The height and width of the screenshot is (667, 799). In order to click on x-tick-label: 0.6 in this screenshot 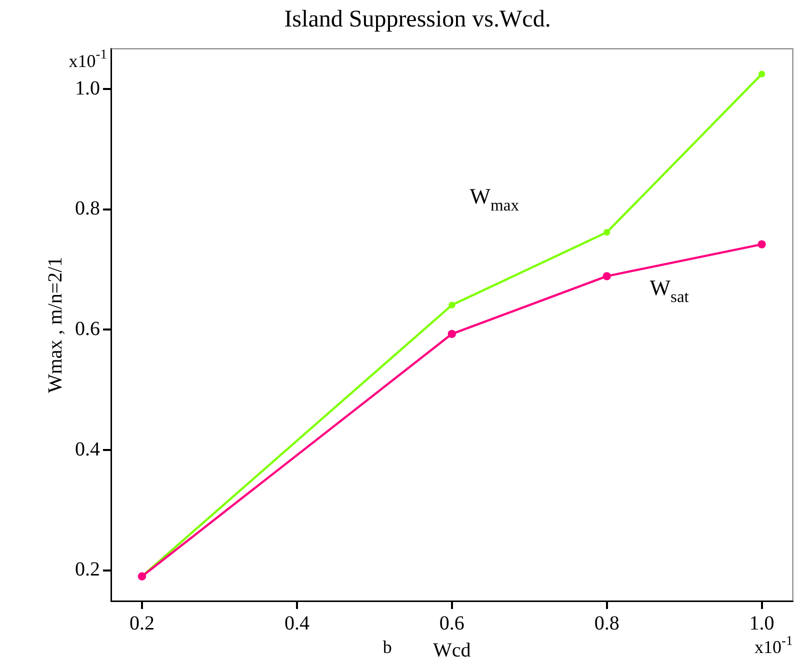, I will do `click(451, 623)`.